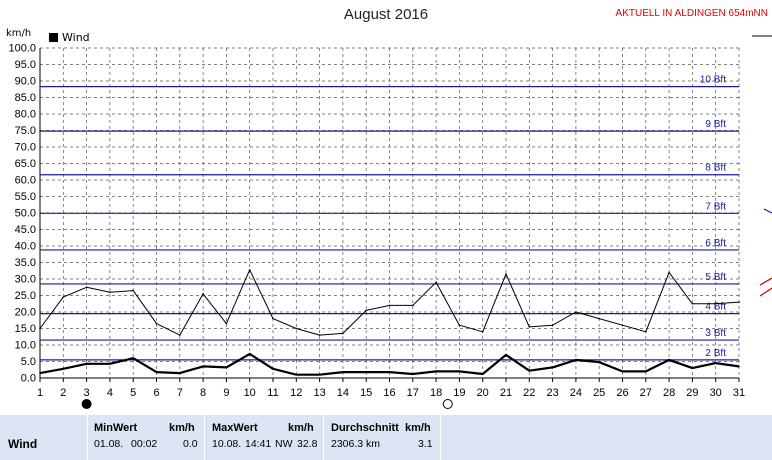 The height and width of the screenshot is (460, 772). Describe the element at coordinates (669, 393) in the screenshot. I see `x-tick-label: 28` at that location.